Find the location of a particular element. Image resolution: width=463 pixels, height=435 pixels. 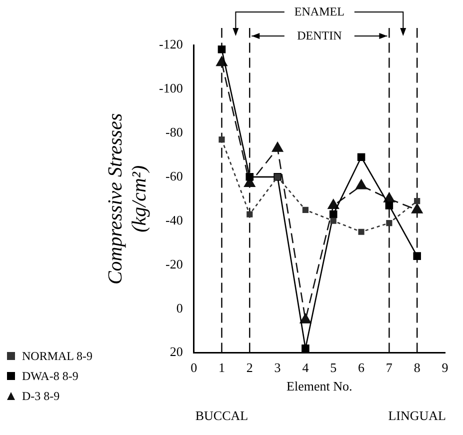

x-tick-label: 8 is located at coordinates (417, 368).